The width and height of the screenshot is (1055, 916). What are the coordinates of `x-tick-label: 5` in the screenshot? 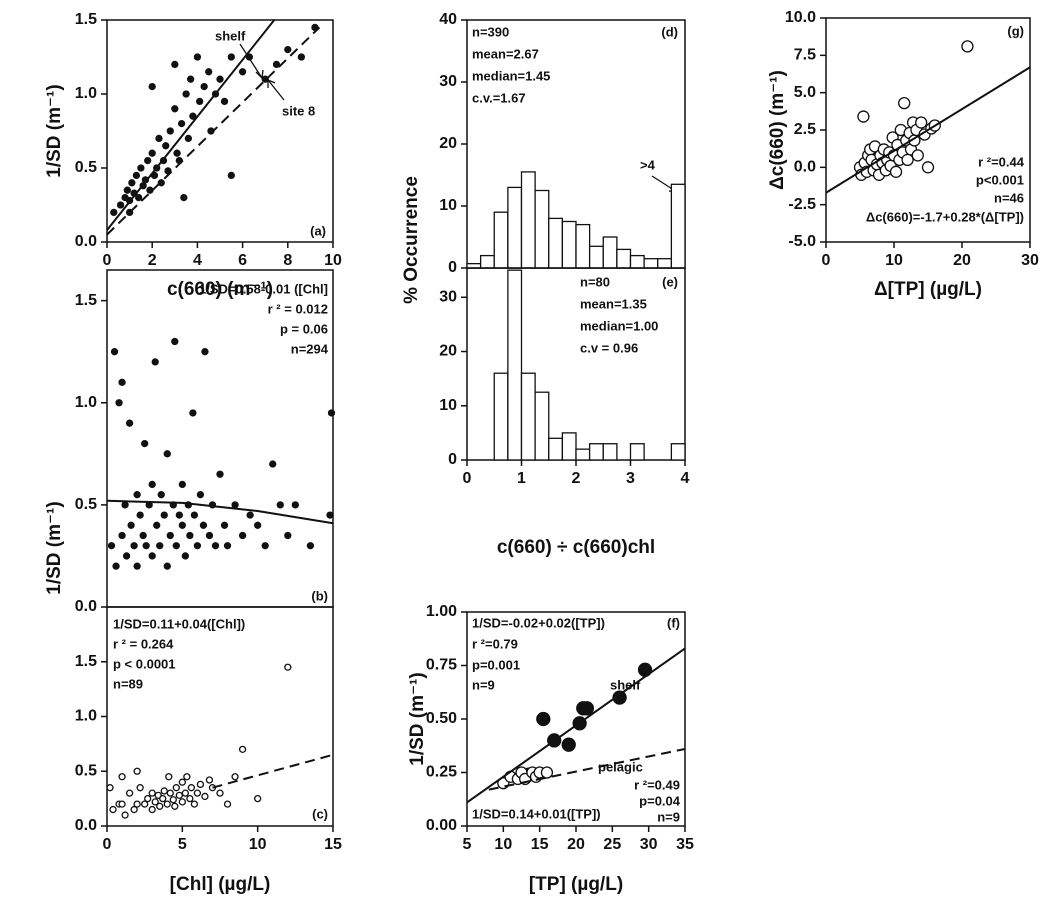 It's located at (467, 844).